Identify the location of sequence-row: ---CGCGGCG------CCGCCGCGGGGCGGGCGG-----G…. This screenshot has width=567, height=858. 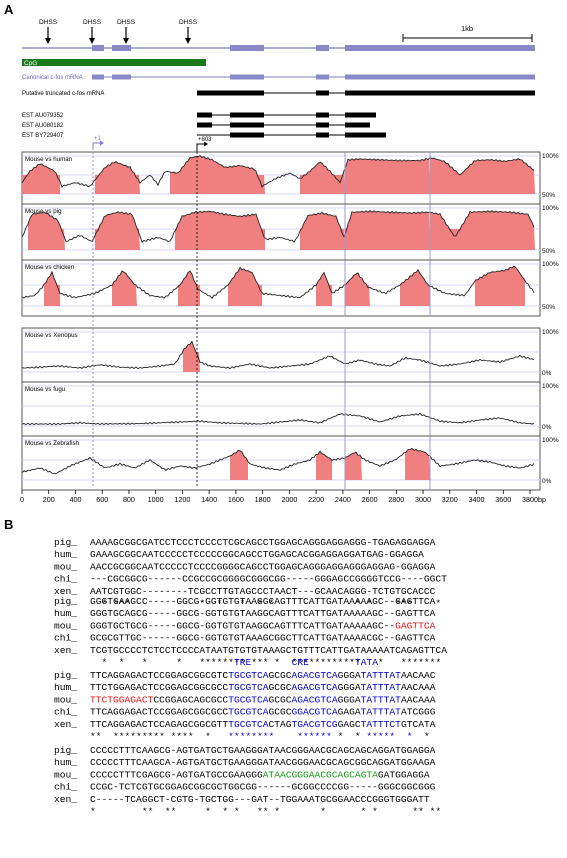
(268, 579).